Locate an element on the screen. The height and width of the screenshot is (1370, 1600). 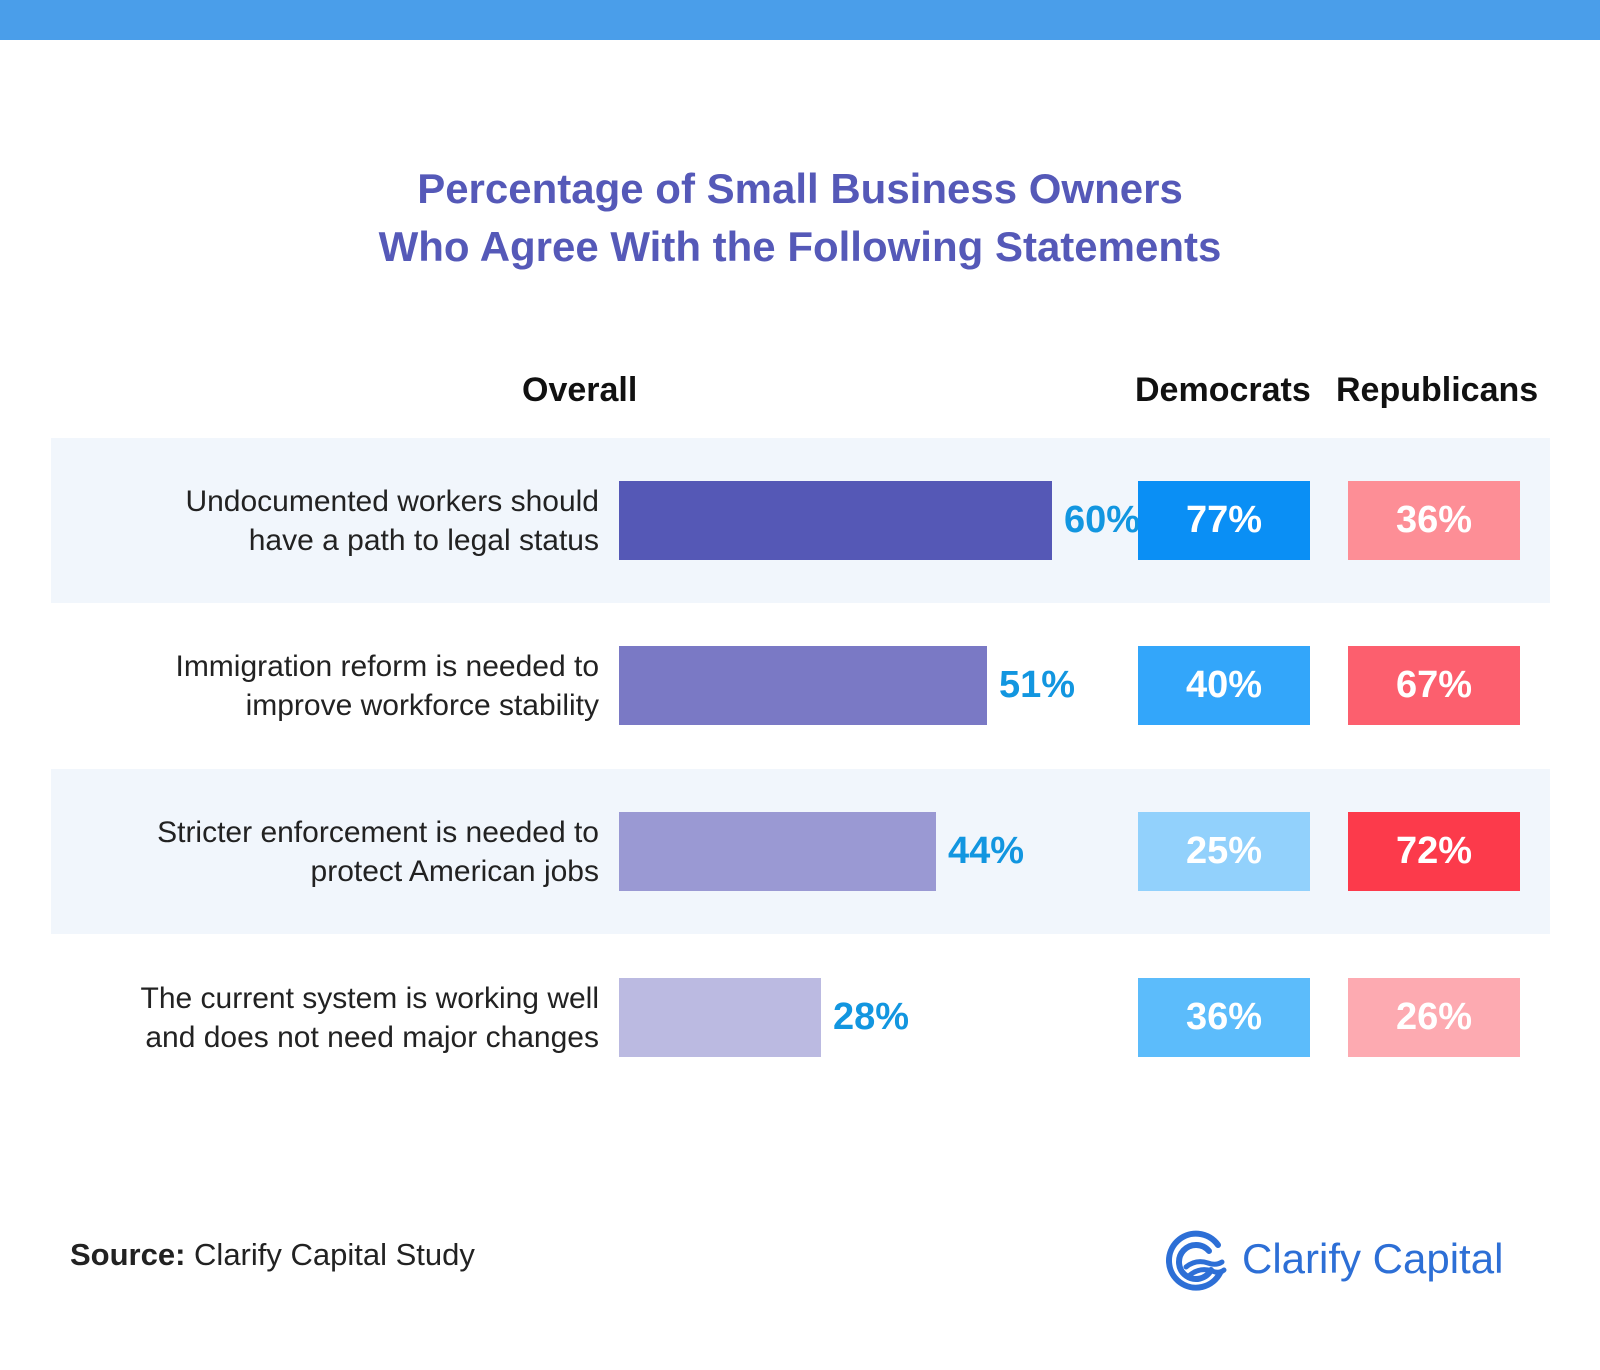
statement-label-line: The current system is working well is located at coordinates (369, 998).